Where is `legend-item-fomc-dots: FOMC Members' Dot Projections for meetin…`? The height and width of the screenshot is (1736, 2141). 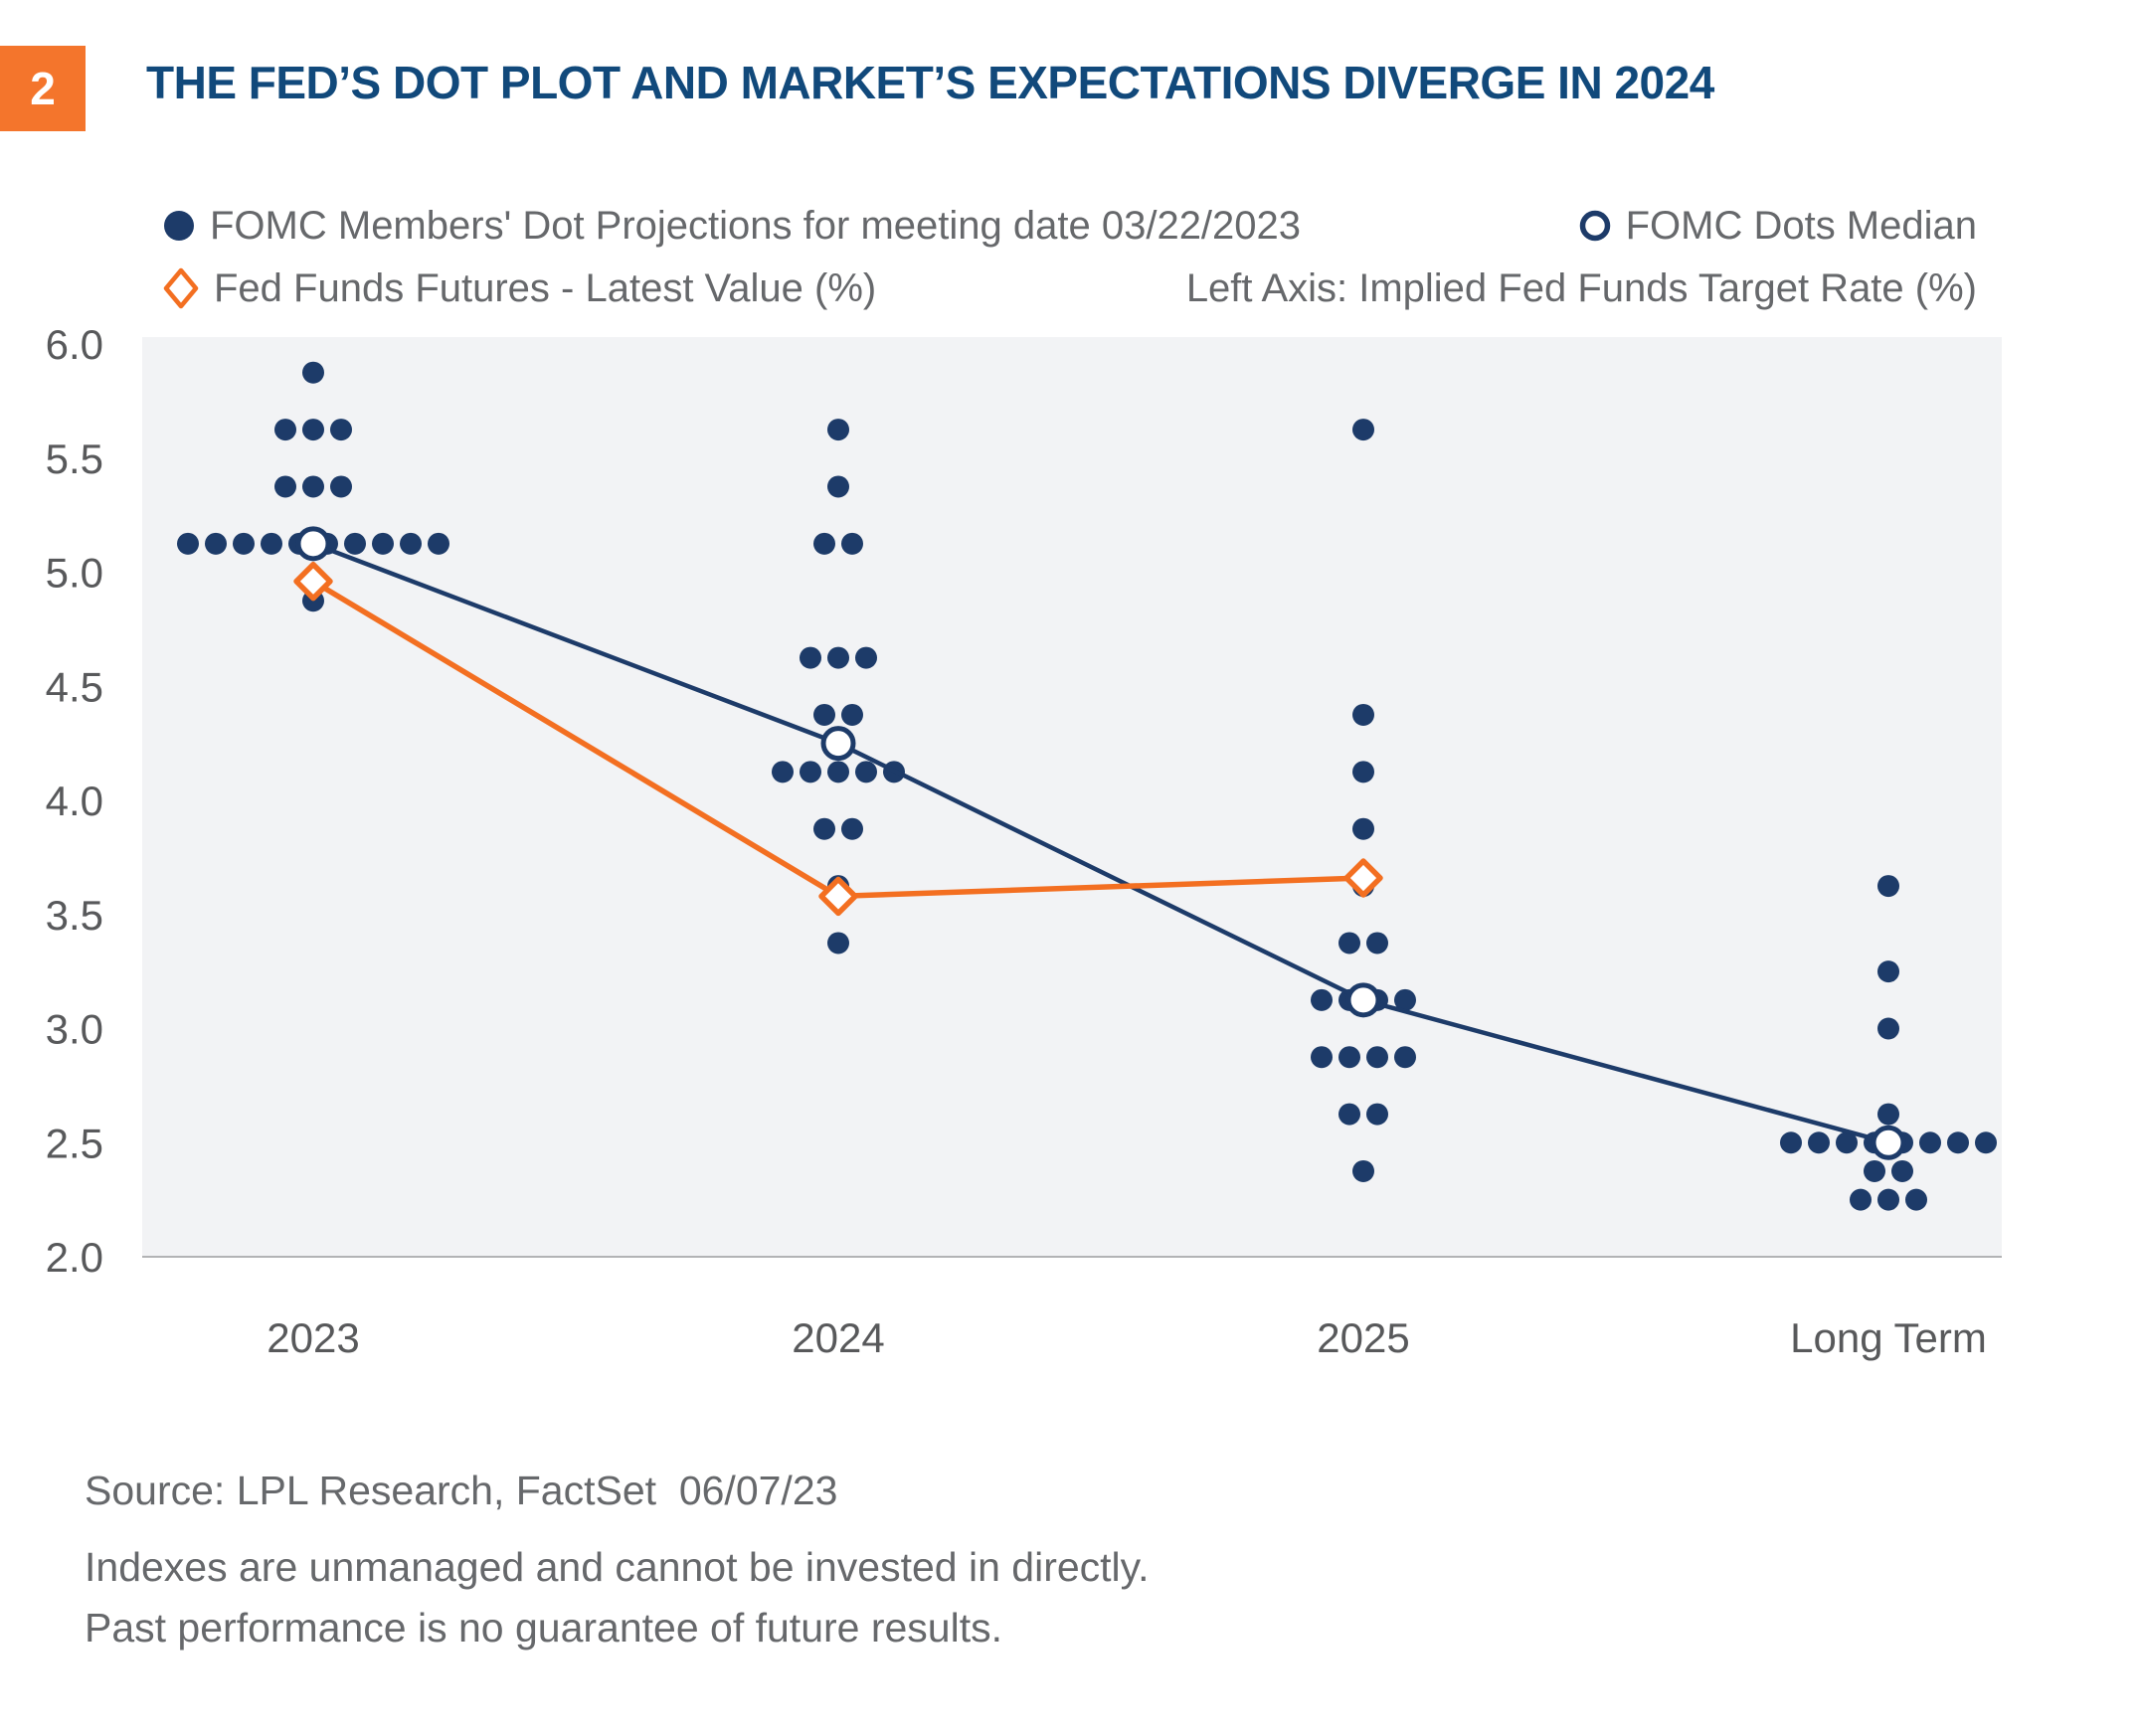 legend-item-fomc-dots: FOMC Members' Dot Projections for meetin… is located at coordinates (731, 226).